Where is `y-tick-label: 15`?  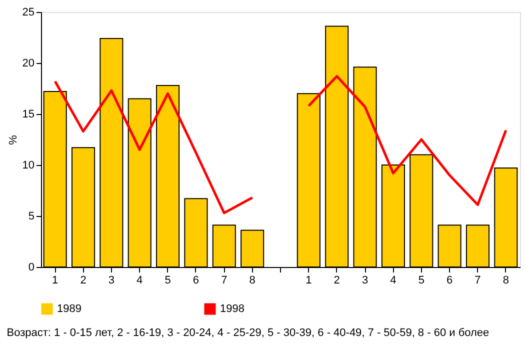
y-tick-label: 15 is located at coordinates (28, 114).